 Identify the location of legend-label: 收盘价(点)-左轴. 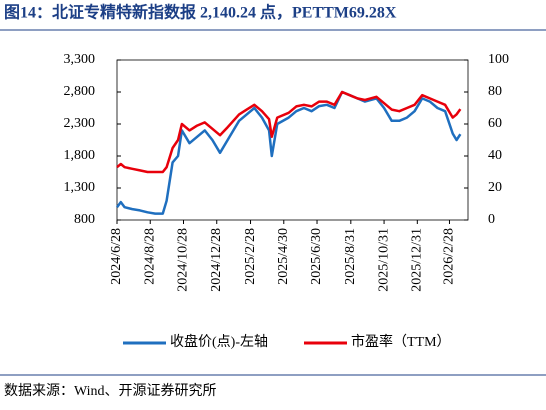
(219, 341).